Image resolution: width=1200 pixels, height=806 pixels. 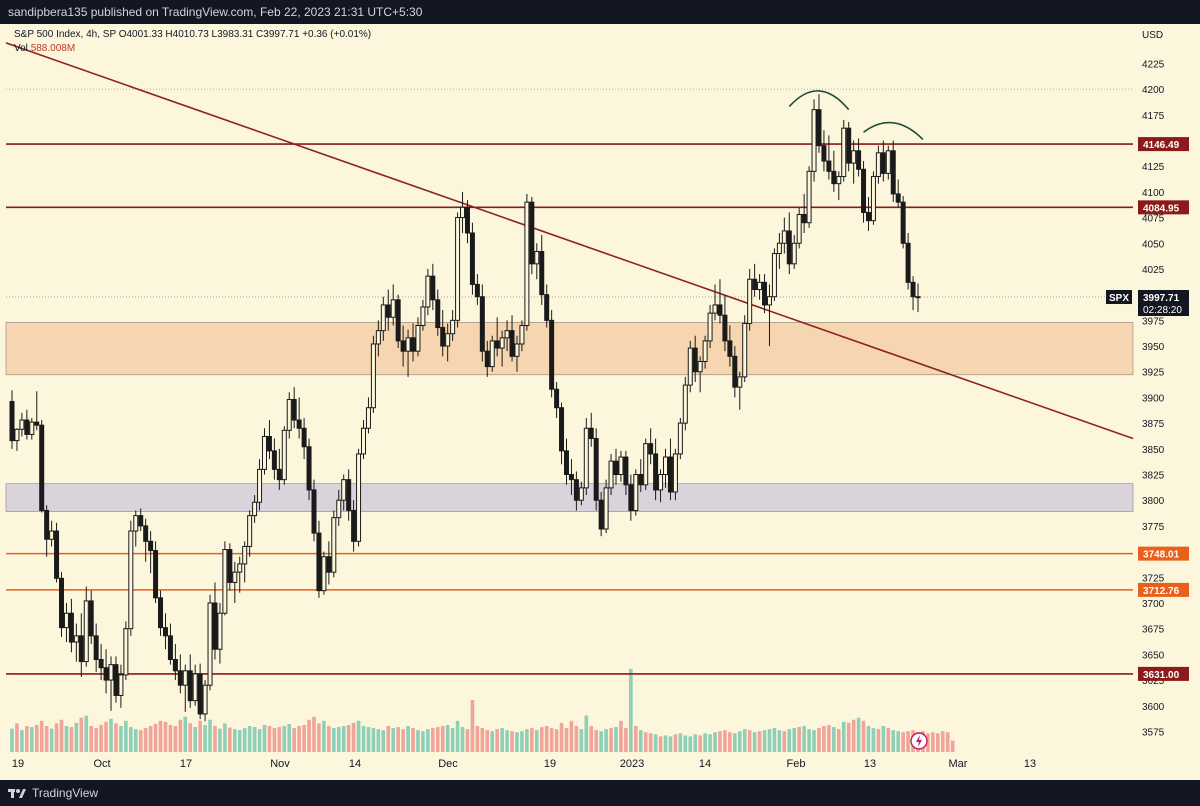 What do you see at coordinates (1163, 553) in the screenshot?
I see `level-tag` at bounding box center [1163, 553].